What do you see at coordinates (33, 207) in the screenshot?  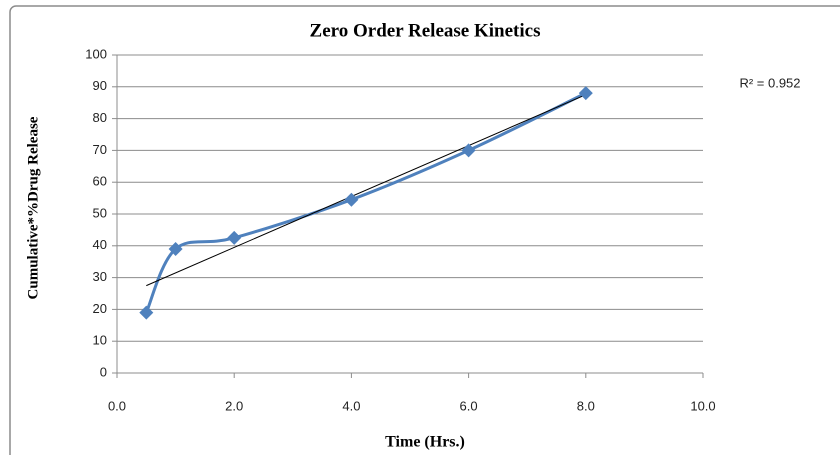 I see `y-axis-label: Cumulative*%Drug Release` at bounding box center [33, 207].